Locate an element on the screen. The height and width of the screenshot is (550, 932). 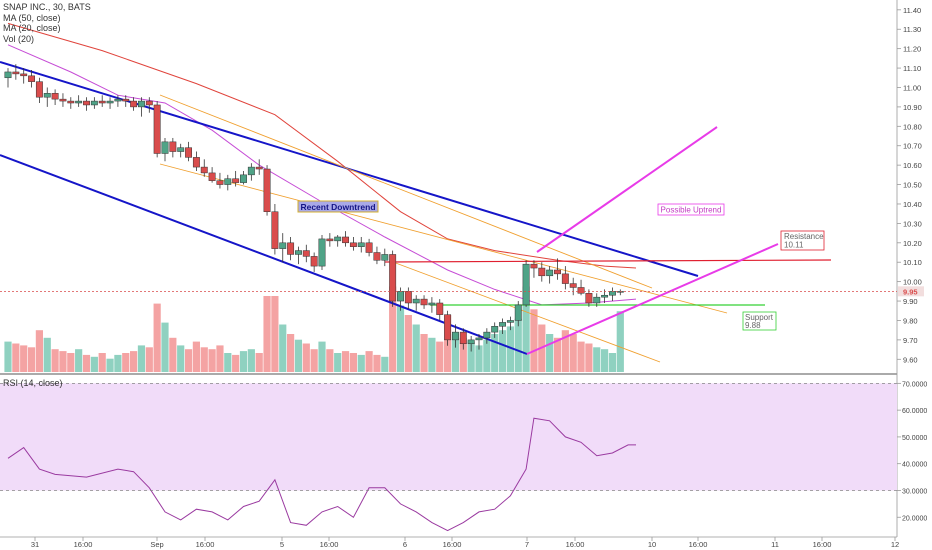
price-tick-label: 9.80 is located at coordinates (910, 320).